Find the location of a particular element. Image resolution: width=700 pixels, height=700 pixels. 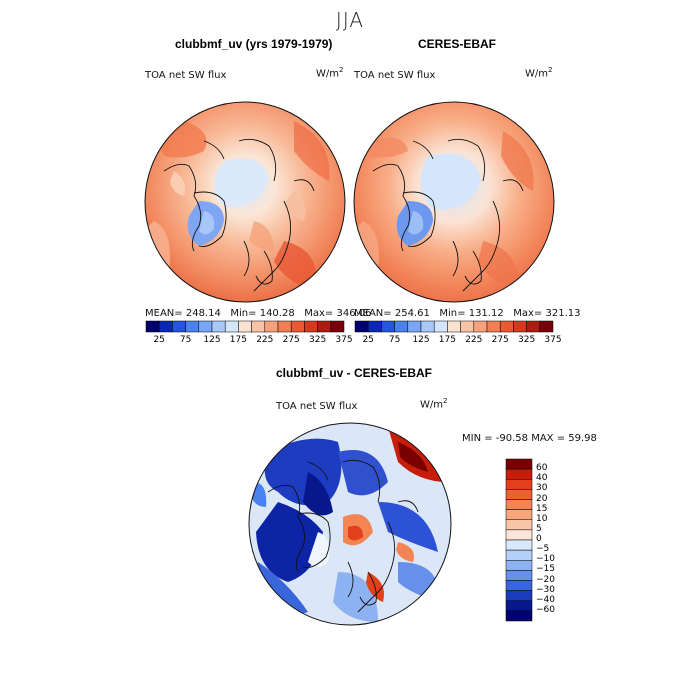

panel2-title: CERES-EBAF is located at coordinates (457, 44).